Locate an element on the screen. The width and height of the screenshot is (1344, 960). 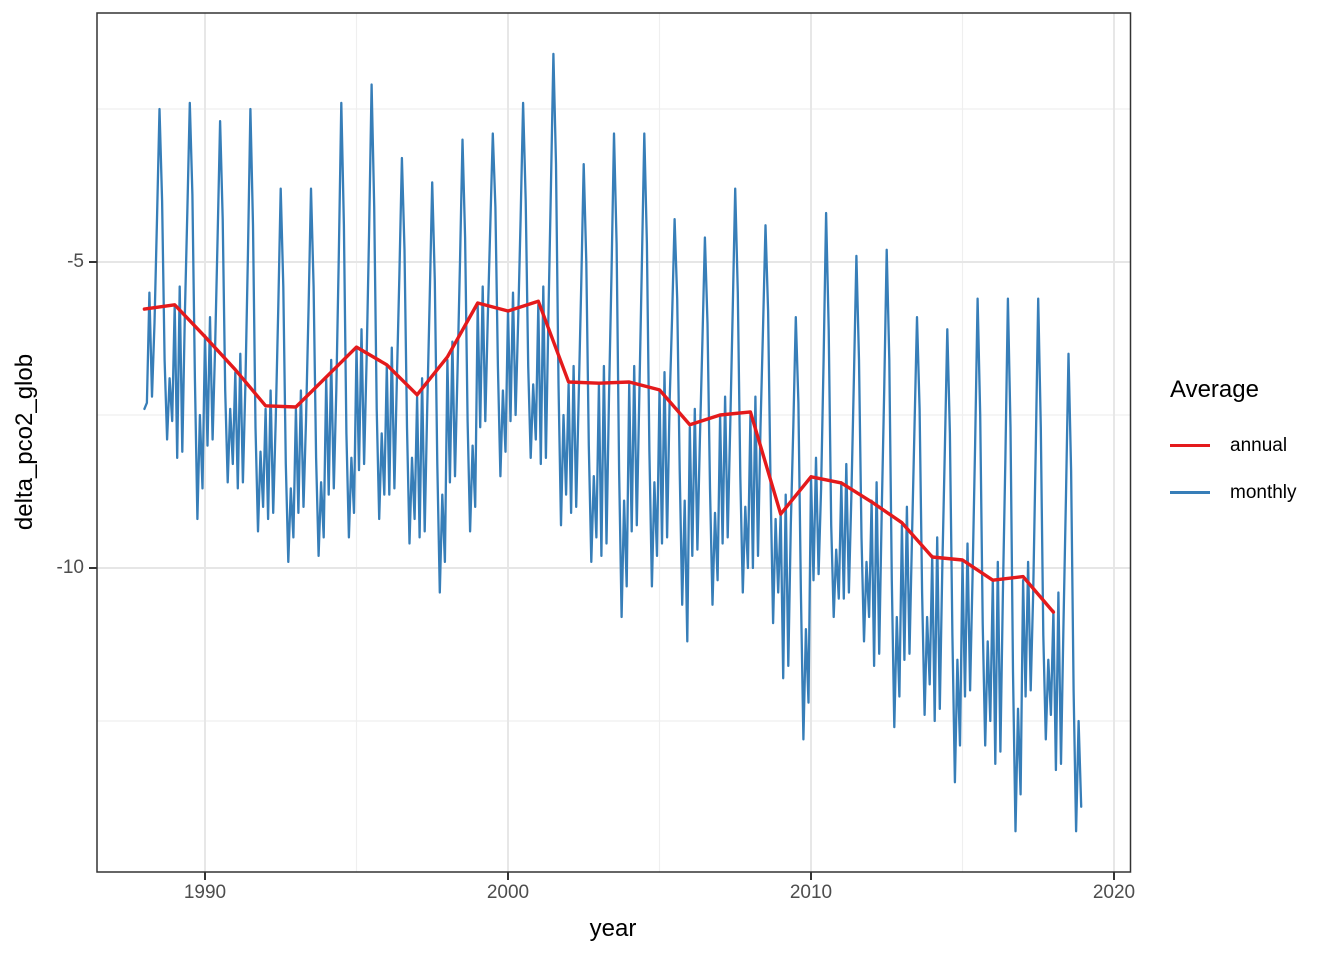
legend: Average annual monthly is located at coordinates (1257, 446).